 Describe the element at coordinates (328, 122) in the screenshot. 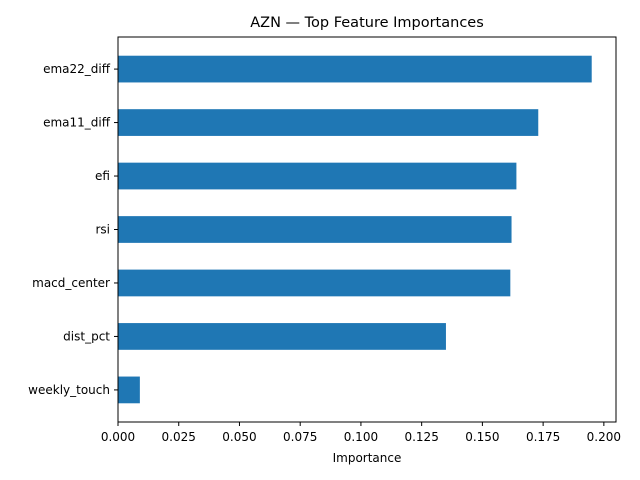

I see `bar-ema11_diff` at that location.